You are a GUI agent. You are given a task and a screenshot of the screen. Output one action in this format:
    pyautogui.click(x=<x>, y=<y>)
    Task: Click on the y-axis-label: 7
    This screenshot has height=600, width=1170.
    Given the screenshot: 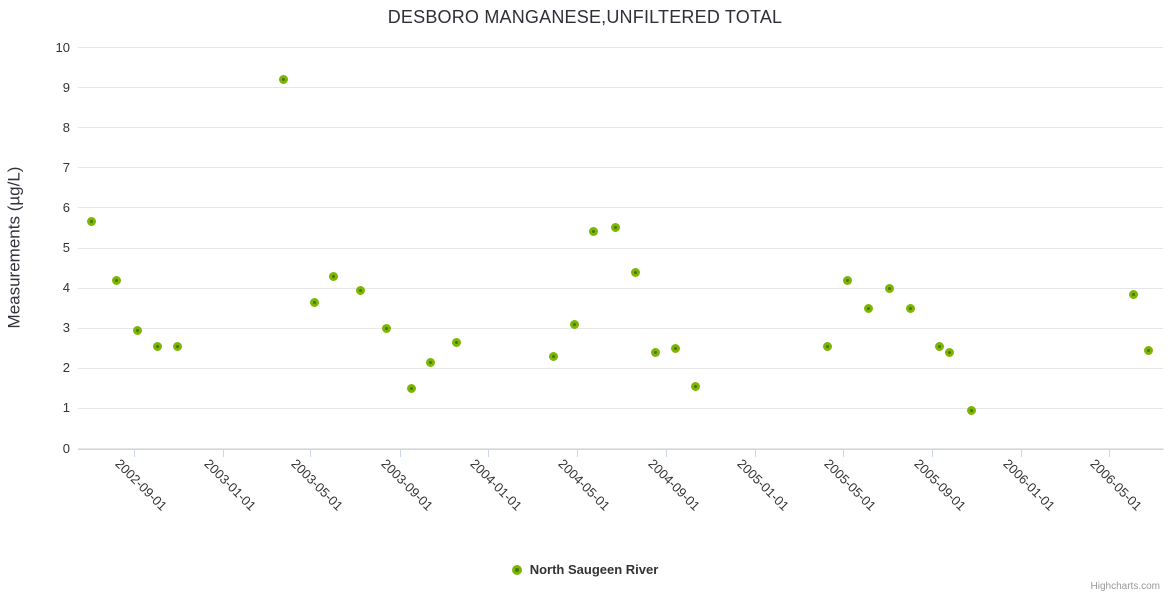 What is the action you would take?
    pyautogui.click(x=66, y=167)
    